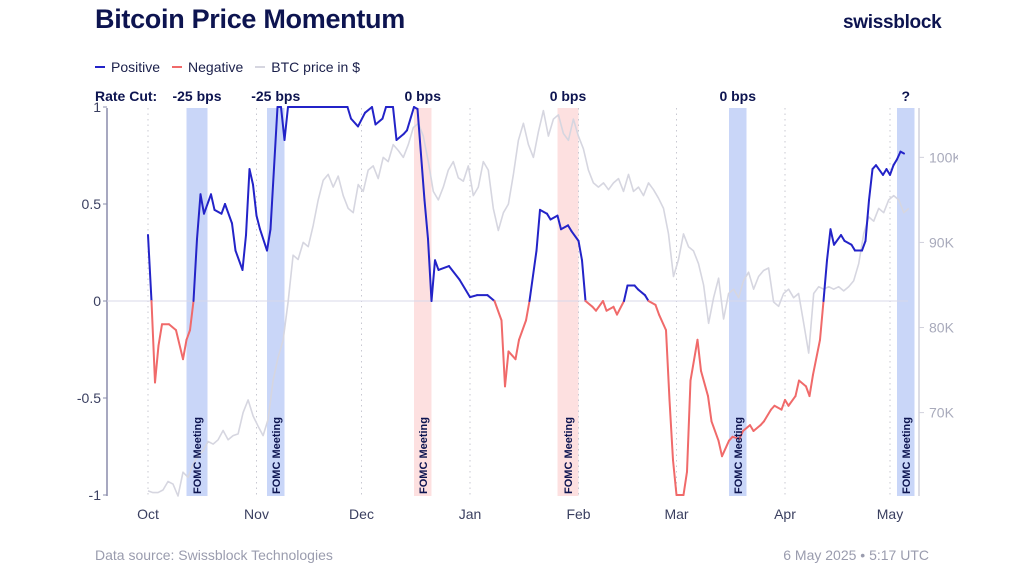  What do you see at coordinates (148, 514) in the screenshot?
I see `x-tick-label: Oct` at bounding box center [148, 514].